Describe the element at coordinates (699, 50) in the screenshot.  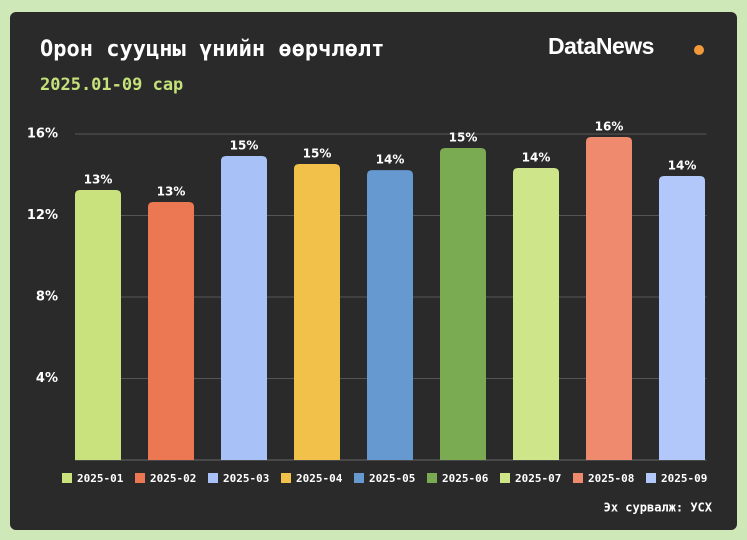
I see `brand-dot` at that location.